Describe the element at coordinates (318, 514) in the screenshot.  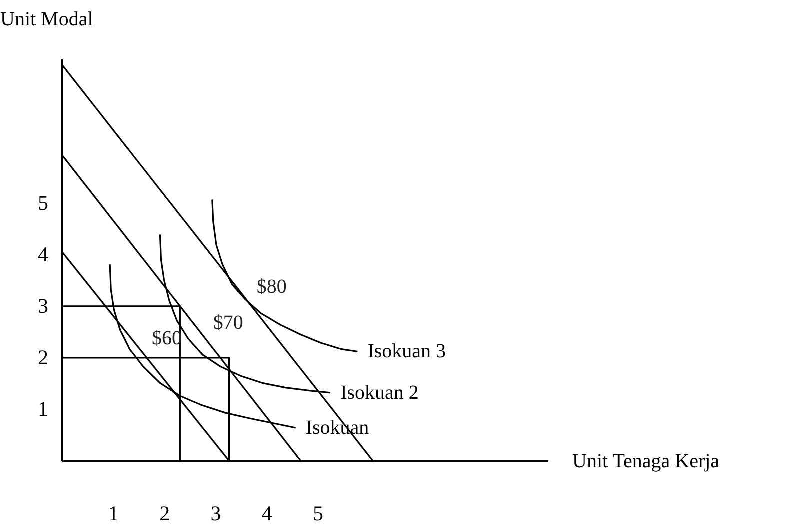
I see `x-tick-label: 5` at that location.